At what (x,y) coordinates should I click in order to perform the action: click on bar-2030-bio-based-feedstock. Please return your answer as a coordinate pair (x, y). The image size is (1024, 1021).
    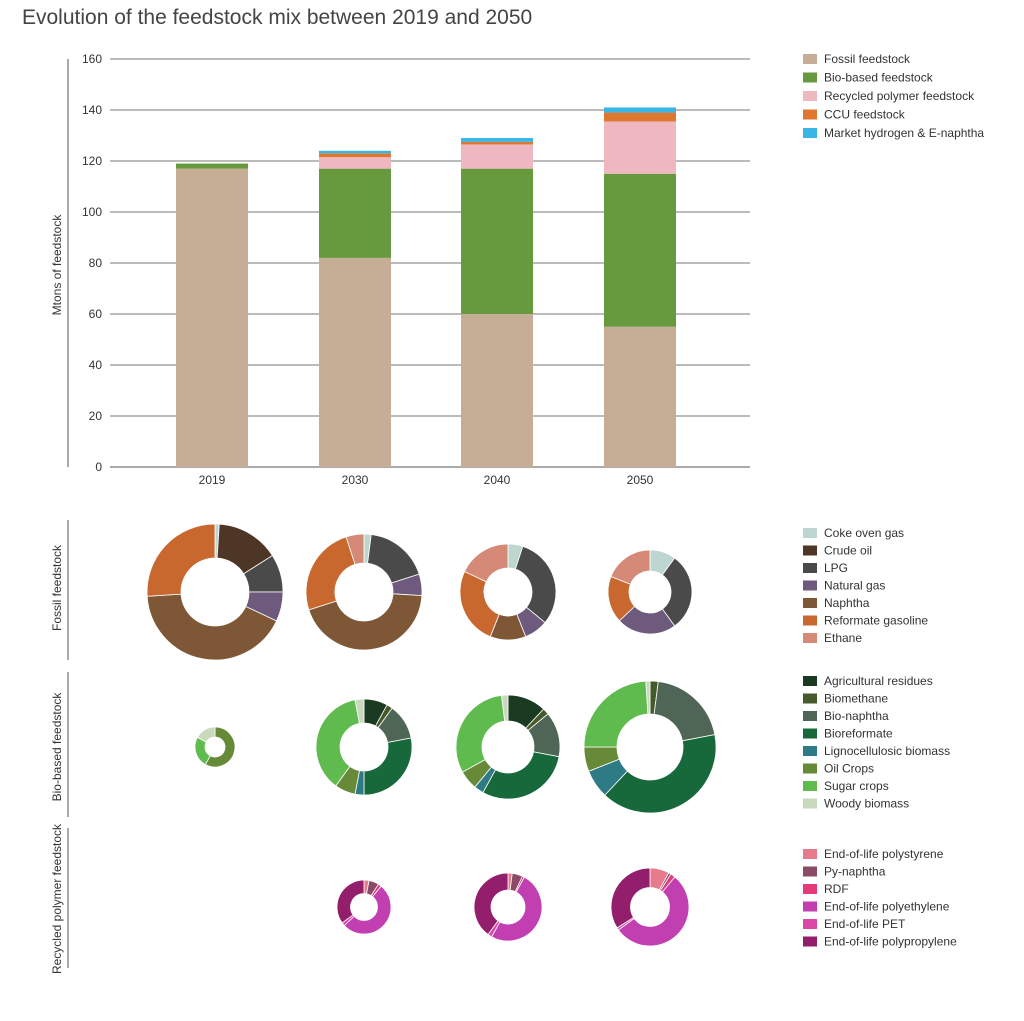
    Looking at the image, I should click on (355, 213).